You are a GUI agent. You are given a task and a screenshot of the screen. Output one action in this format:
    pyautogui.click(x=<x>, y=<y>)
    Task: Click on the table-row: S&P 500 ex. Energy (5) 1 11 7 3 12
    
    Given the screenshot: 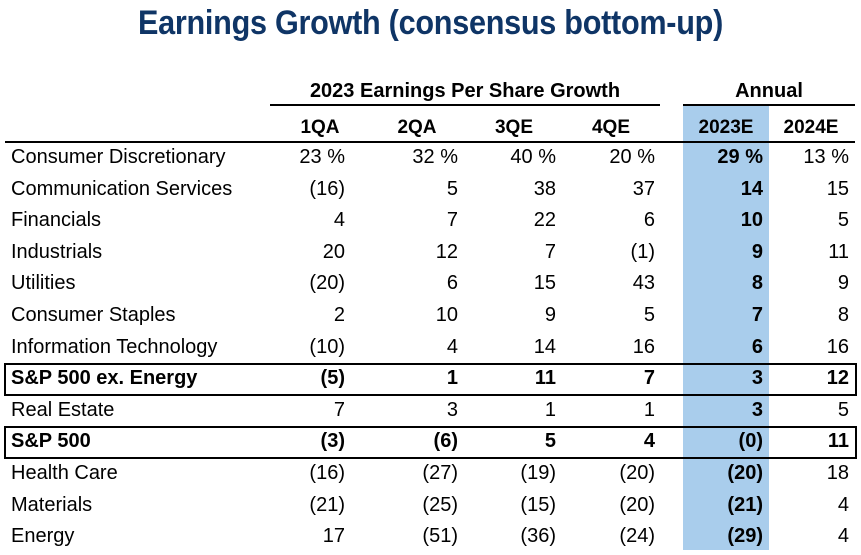 What is the action you would take?
    pyautogui.click(x=430, y=378)
    